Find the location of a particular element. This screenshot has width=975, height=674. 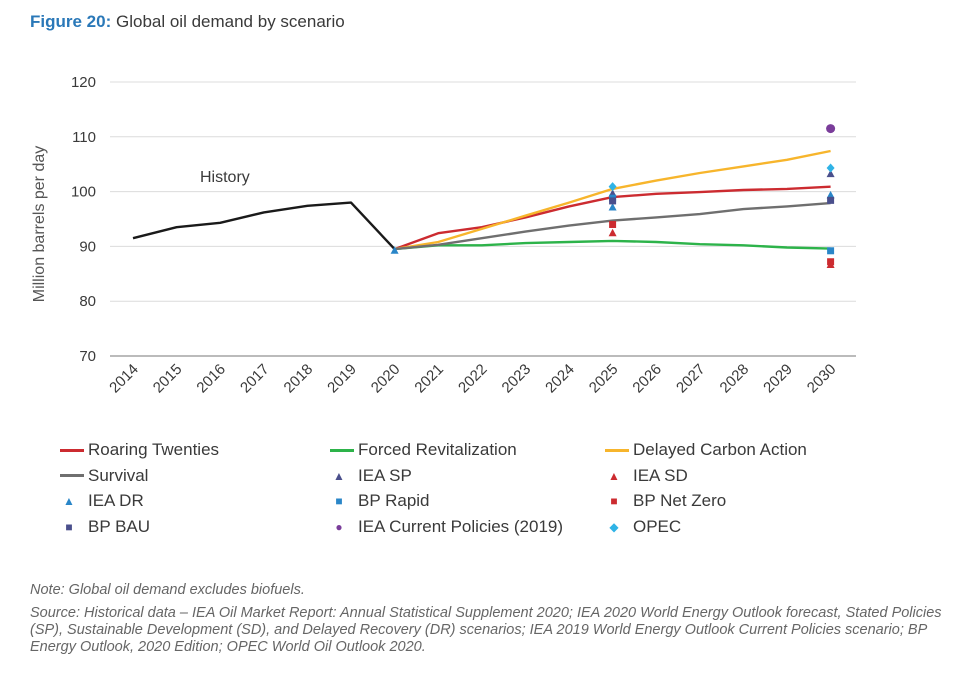

series-lines is located at coordinates (481, 200).